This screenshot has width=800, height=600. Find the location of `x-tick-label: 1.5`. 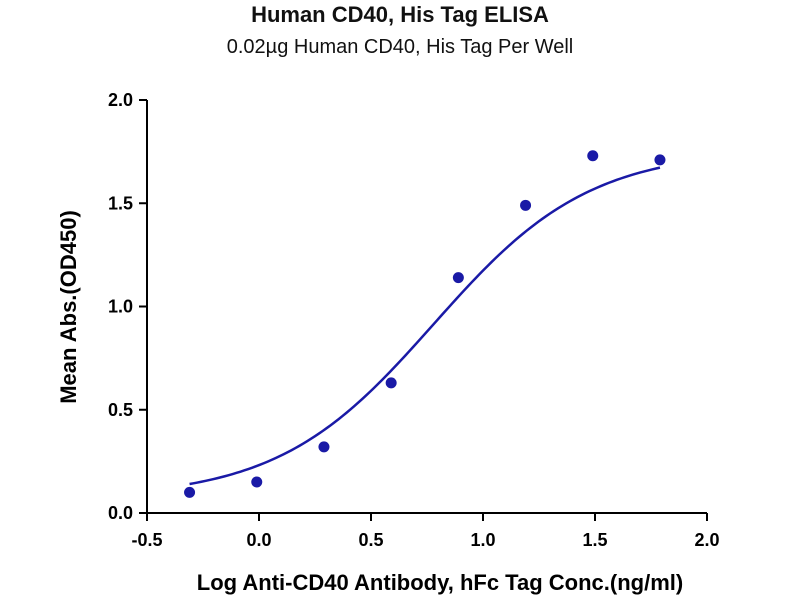

x-tick-label: 1.5 is located at coordinates (594, 540).